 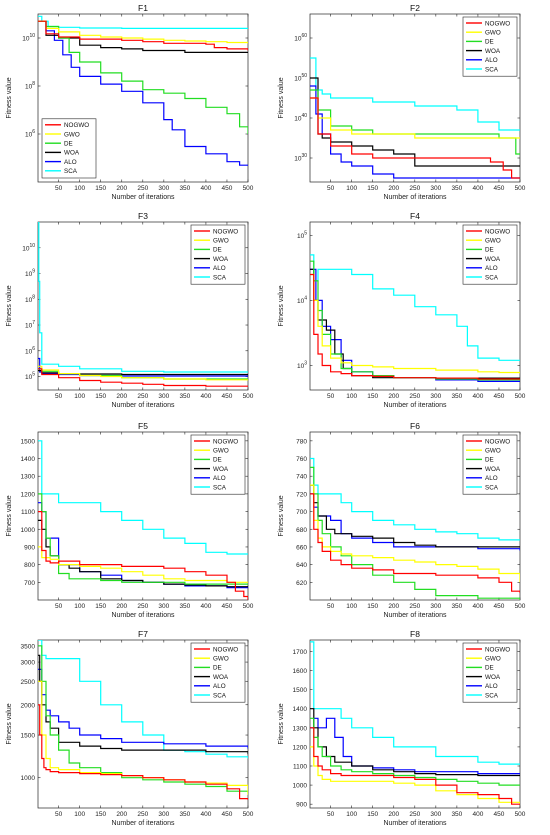 I want to click on legend-entry-gwo: GWO, so click(x=493, y=451).